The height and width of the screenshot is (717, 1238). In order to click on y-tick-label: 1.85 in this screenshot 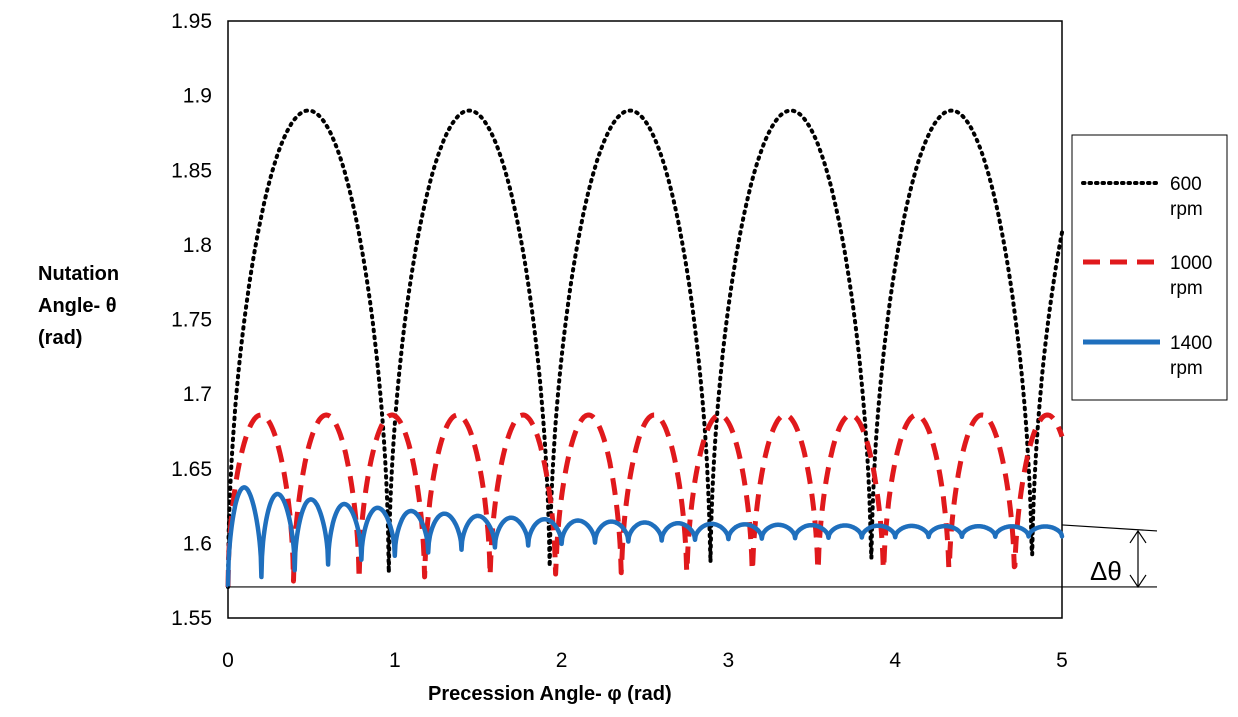, I will do `click(191, 170)`.